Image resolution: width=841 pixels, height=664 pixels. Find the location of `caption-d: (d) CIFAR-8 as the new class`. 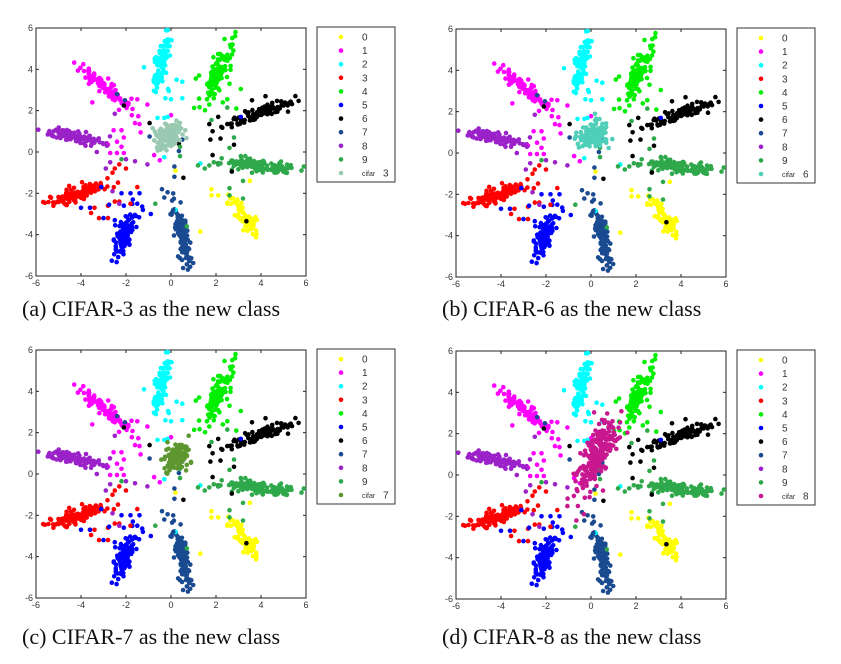

caption-d: (d) CIFAR-8 as the new class is located at coordinates (572, 636).